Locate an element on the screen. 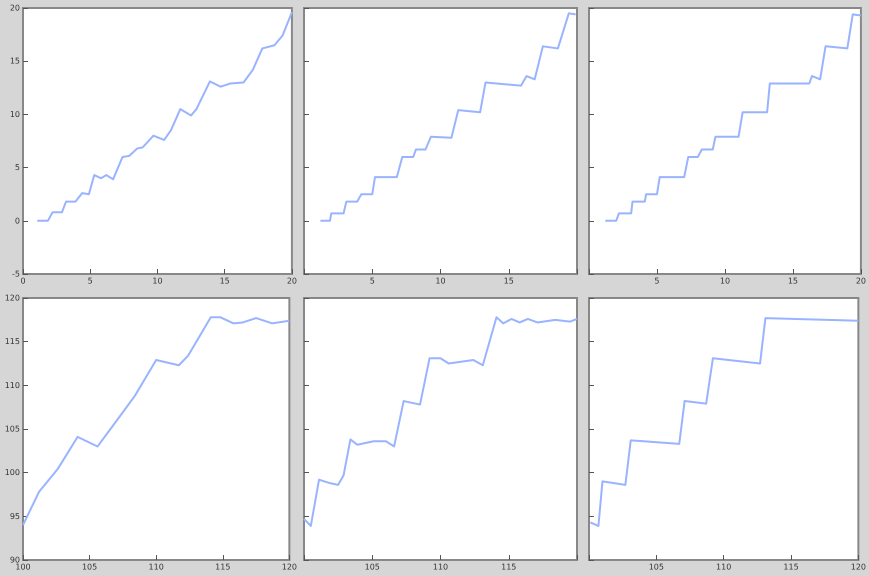 The width and height of the screenshot is (869, 576). y-tick-label: 120 is located at coordinates (12, 298).